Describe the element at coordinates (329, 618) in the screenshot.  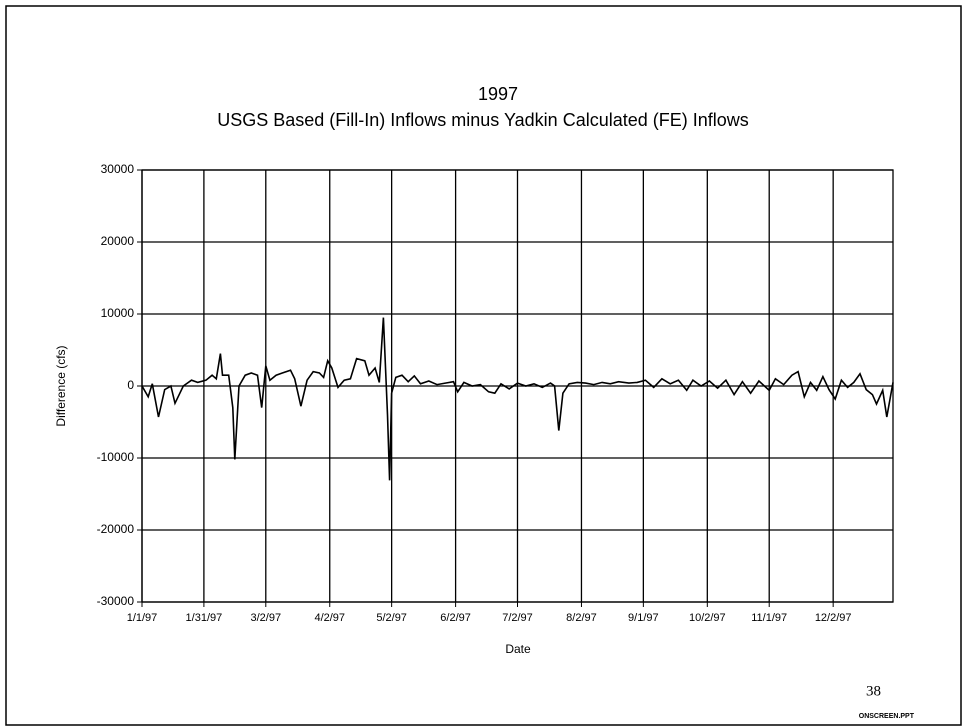
I see `x-tick-label: 4/2/97` at that location.